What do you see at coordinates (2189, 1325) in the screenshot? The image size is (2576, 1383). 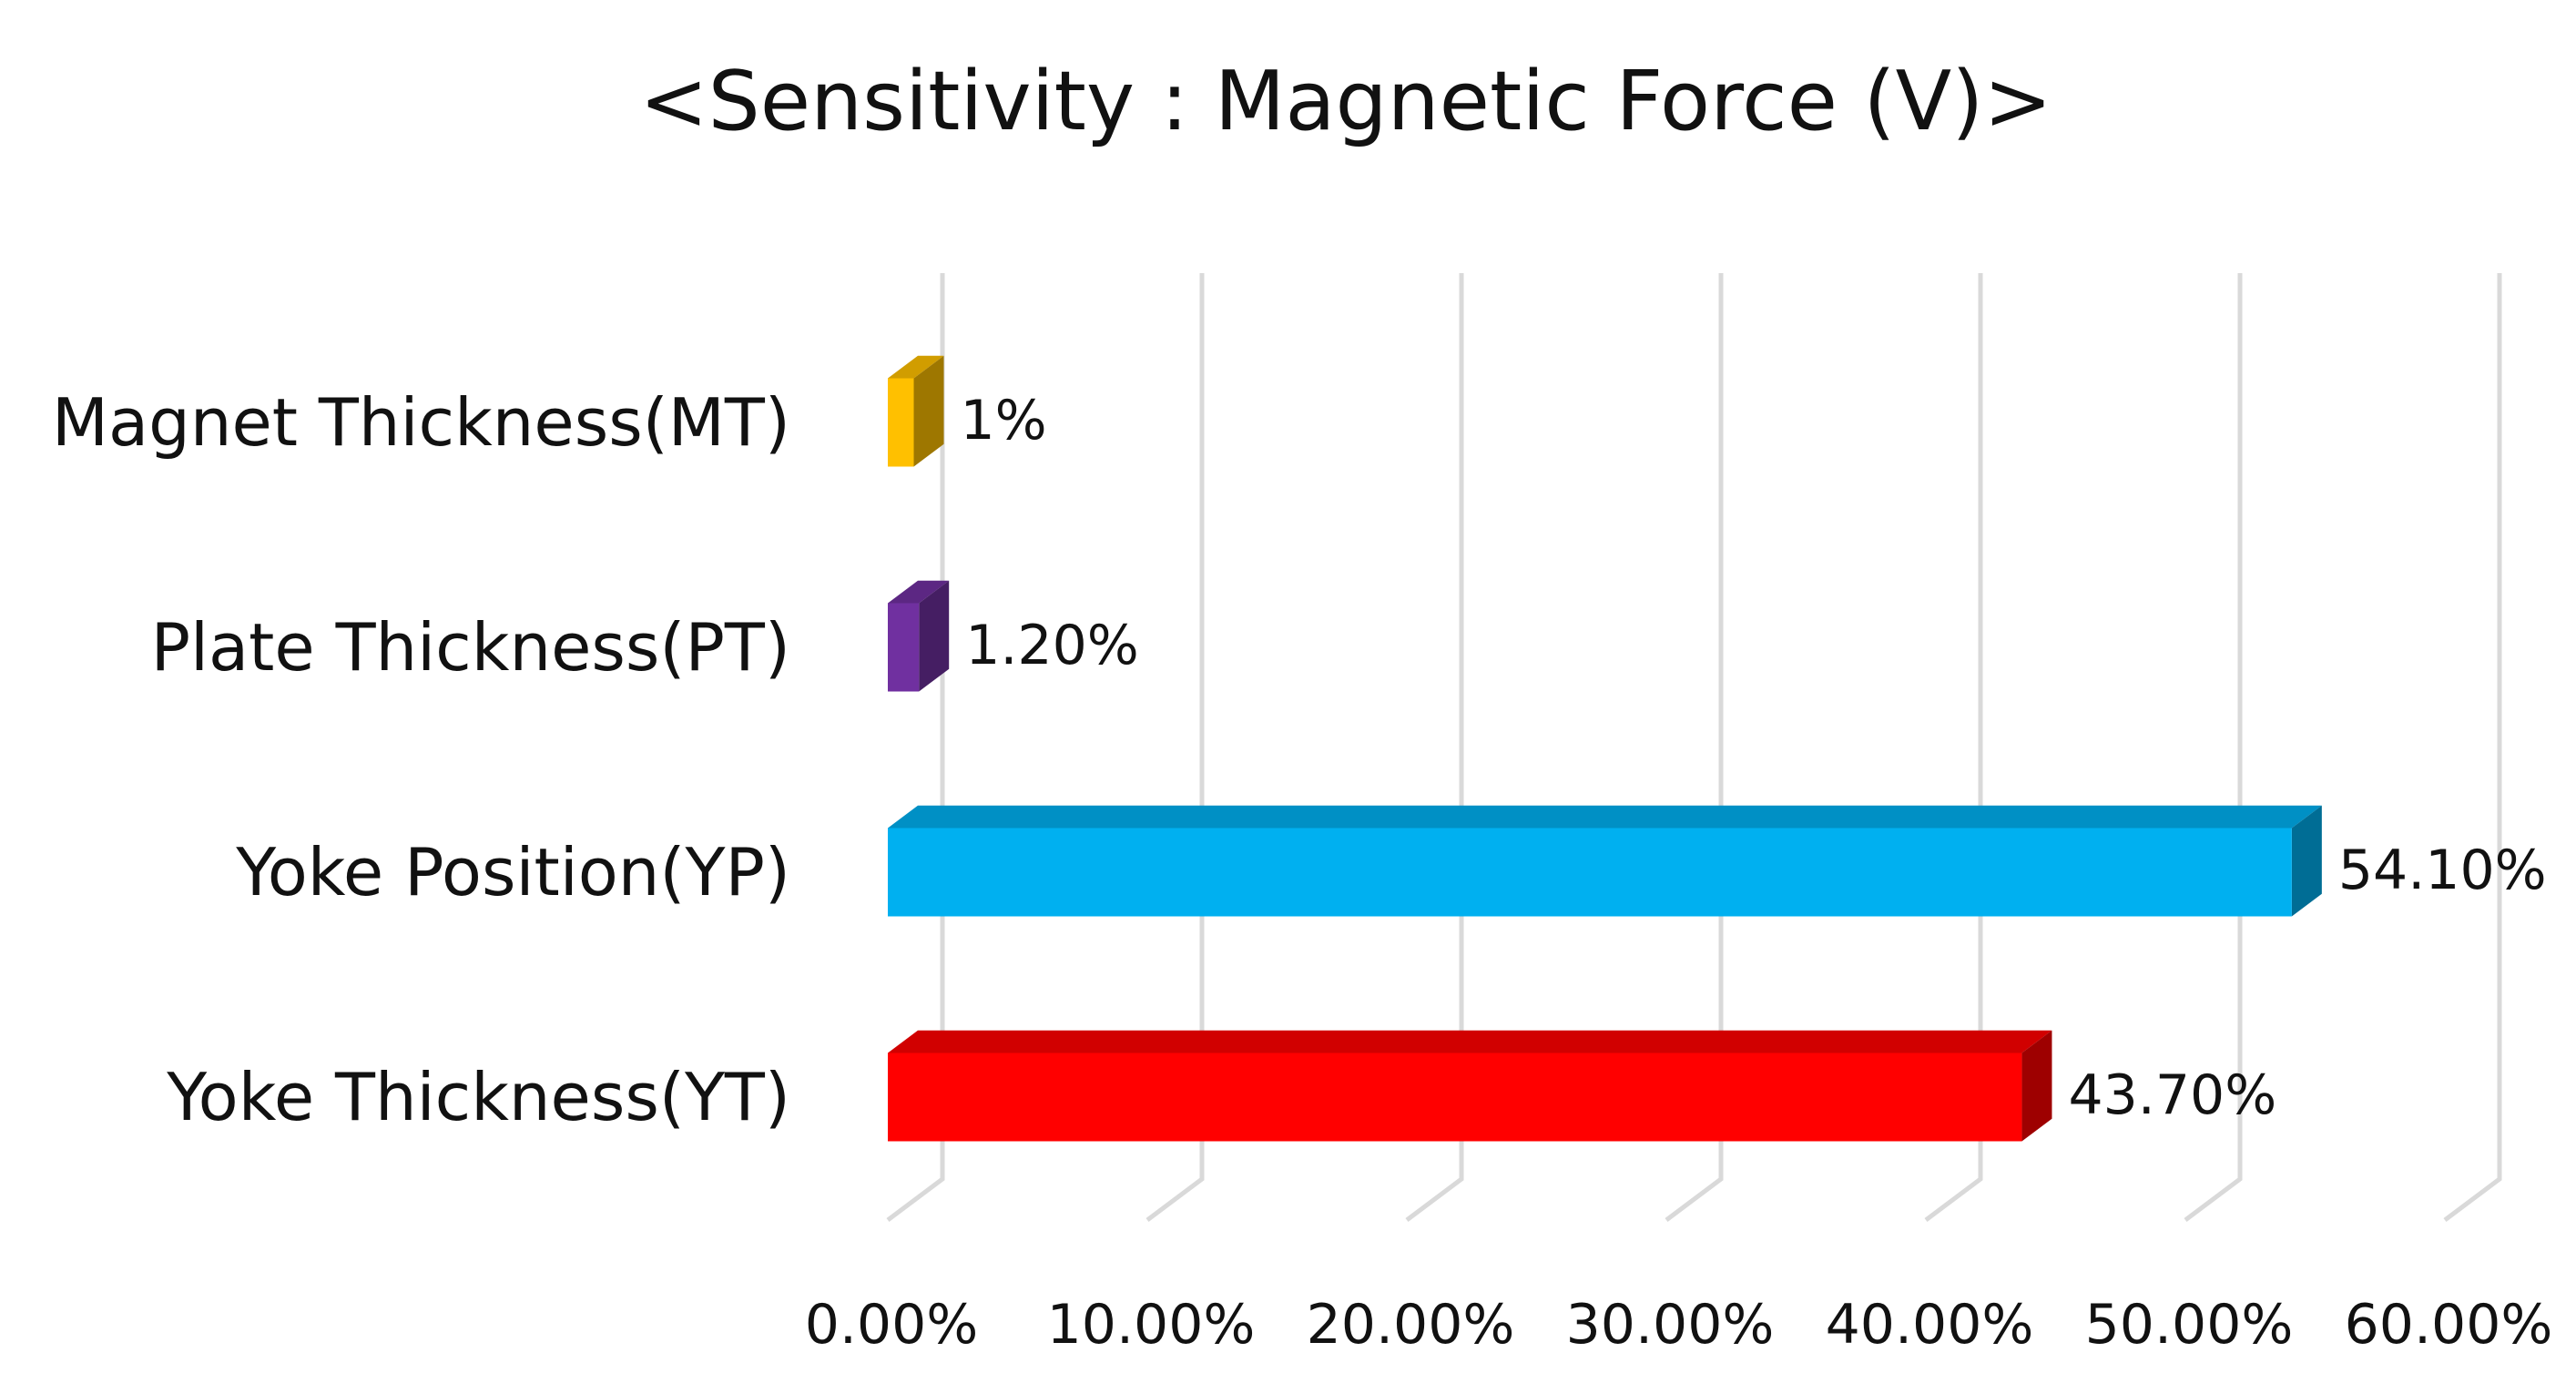 I see `x-tick-label: 50.00%` at bounding box center [2189, 1325].